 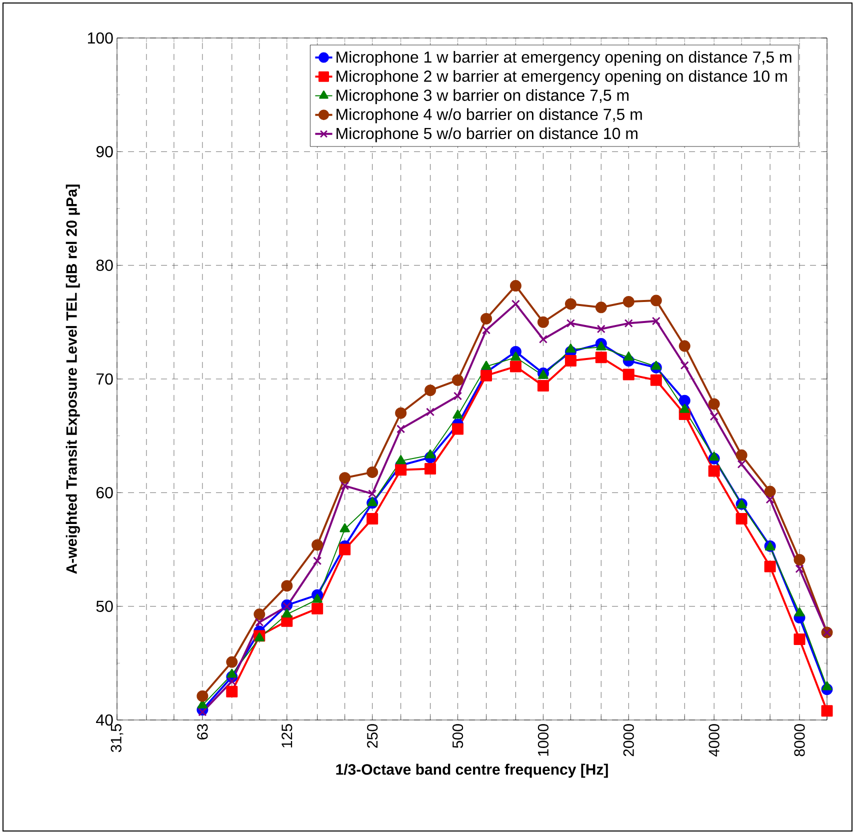 What do you see at coordinates (287, 736) in the screenshot?
I see `x-tick-label: 125` at bounding box center [287, 736].